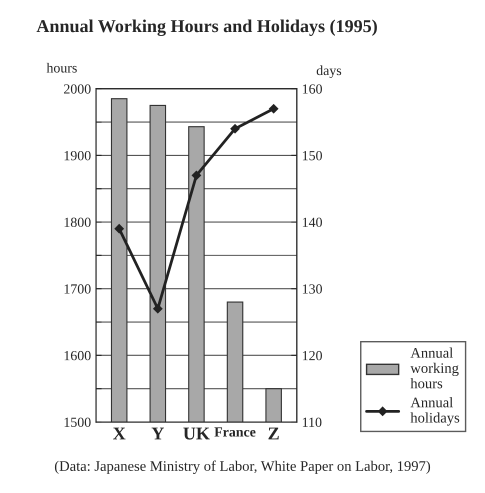 The image size is (485, 493). What do you see at coordinates (119, 434) in the screenshot?
I see `x-tick-label: X` at bounding box center [119, 434].